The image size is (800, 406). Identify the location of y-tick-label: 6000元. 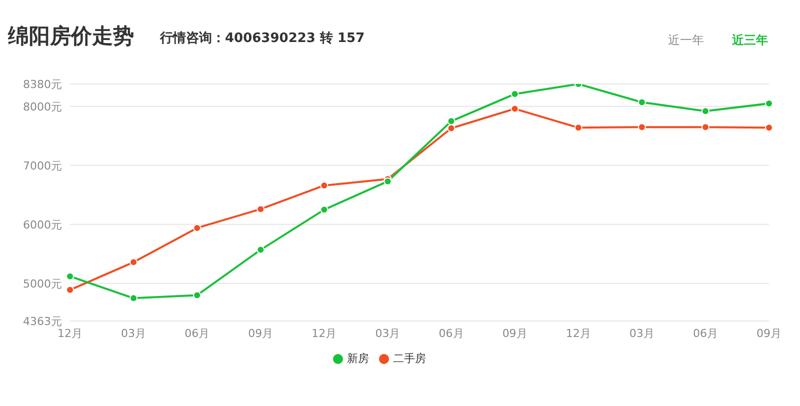
(42, 225).